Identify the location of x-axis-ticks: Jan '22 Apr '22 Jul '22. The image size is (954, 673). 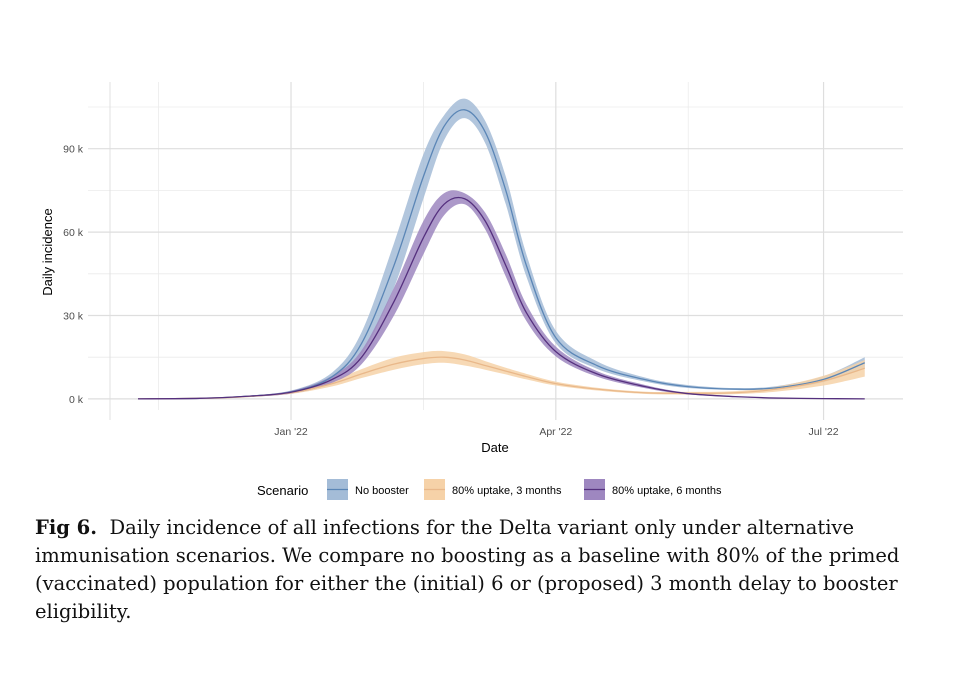
(556, 432).